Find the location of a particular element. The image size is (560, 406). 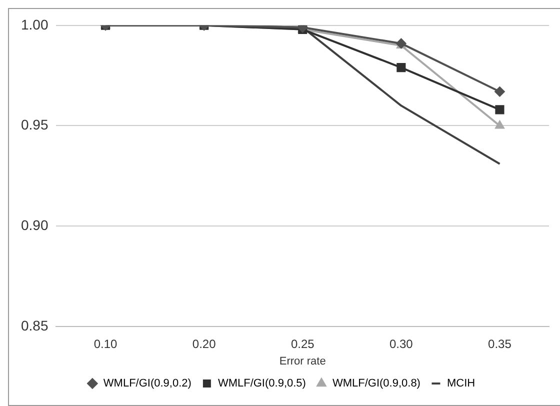

x-axis-title: Error rate is located at coordinates (302, 361).